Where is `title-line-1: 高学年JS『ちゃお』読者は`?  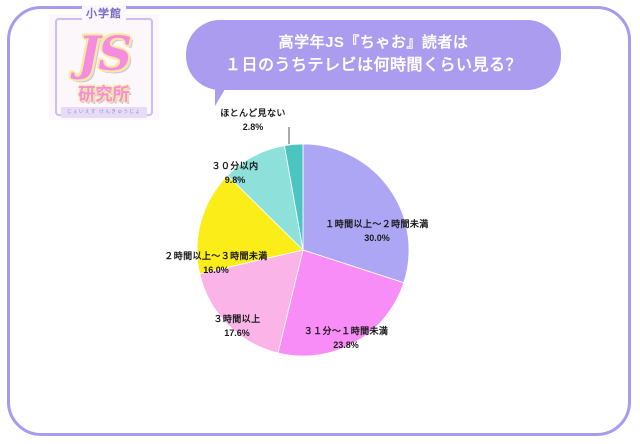 title-line-1: 高学年JS『ちゃお』読者は is located at coordinates (373, 42).